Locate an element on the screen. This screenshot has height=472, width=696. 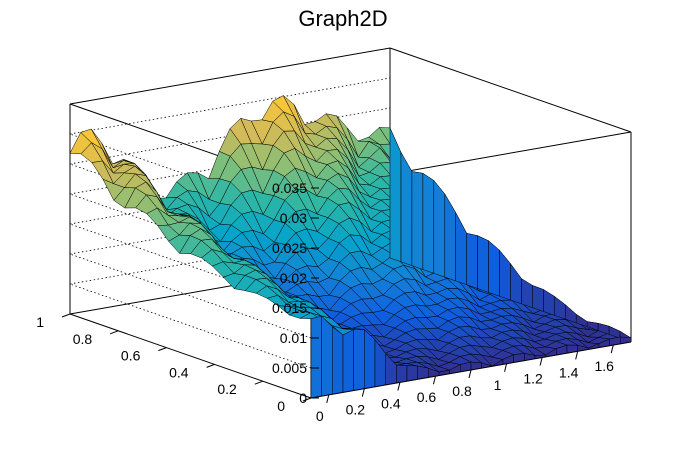
y-tick-label: 0.4 is located at coordinates (179, 372).